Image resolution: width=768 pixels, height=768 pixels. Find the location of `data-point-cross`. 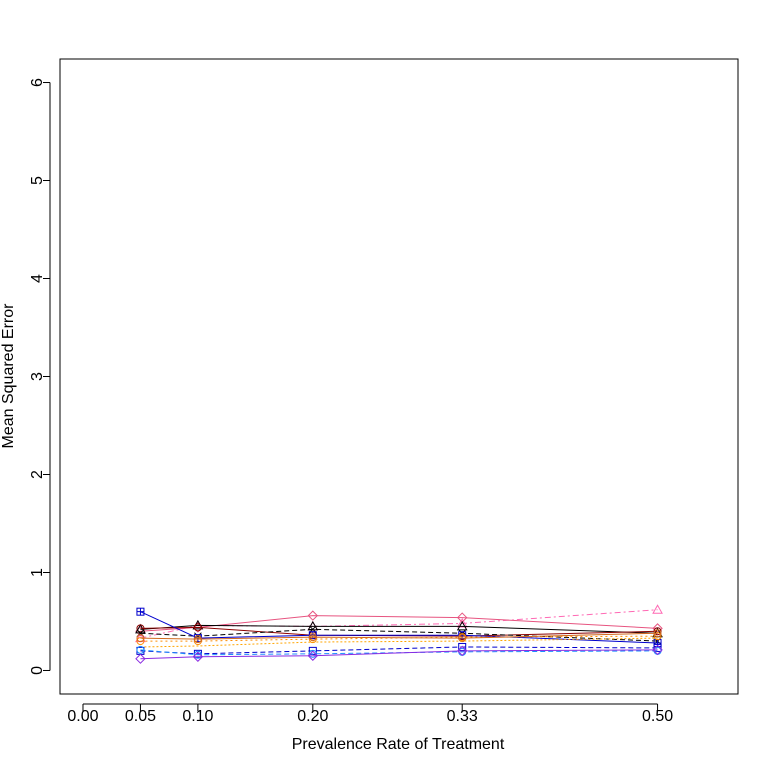

data-point-cross is located at coordinates (140, 612).